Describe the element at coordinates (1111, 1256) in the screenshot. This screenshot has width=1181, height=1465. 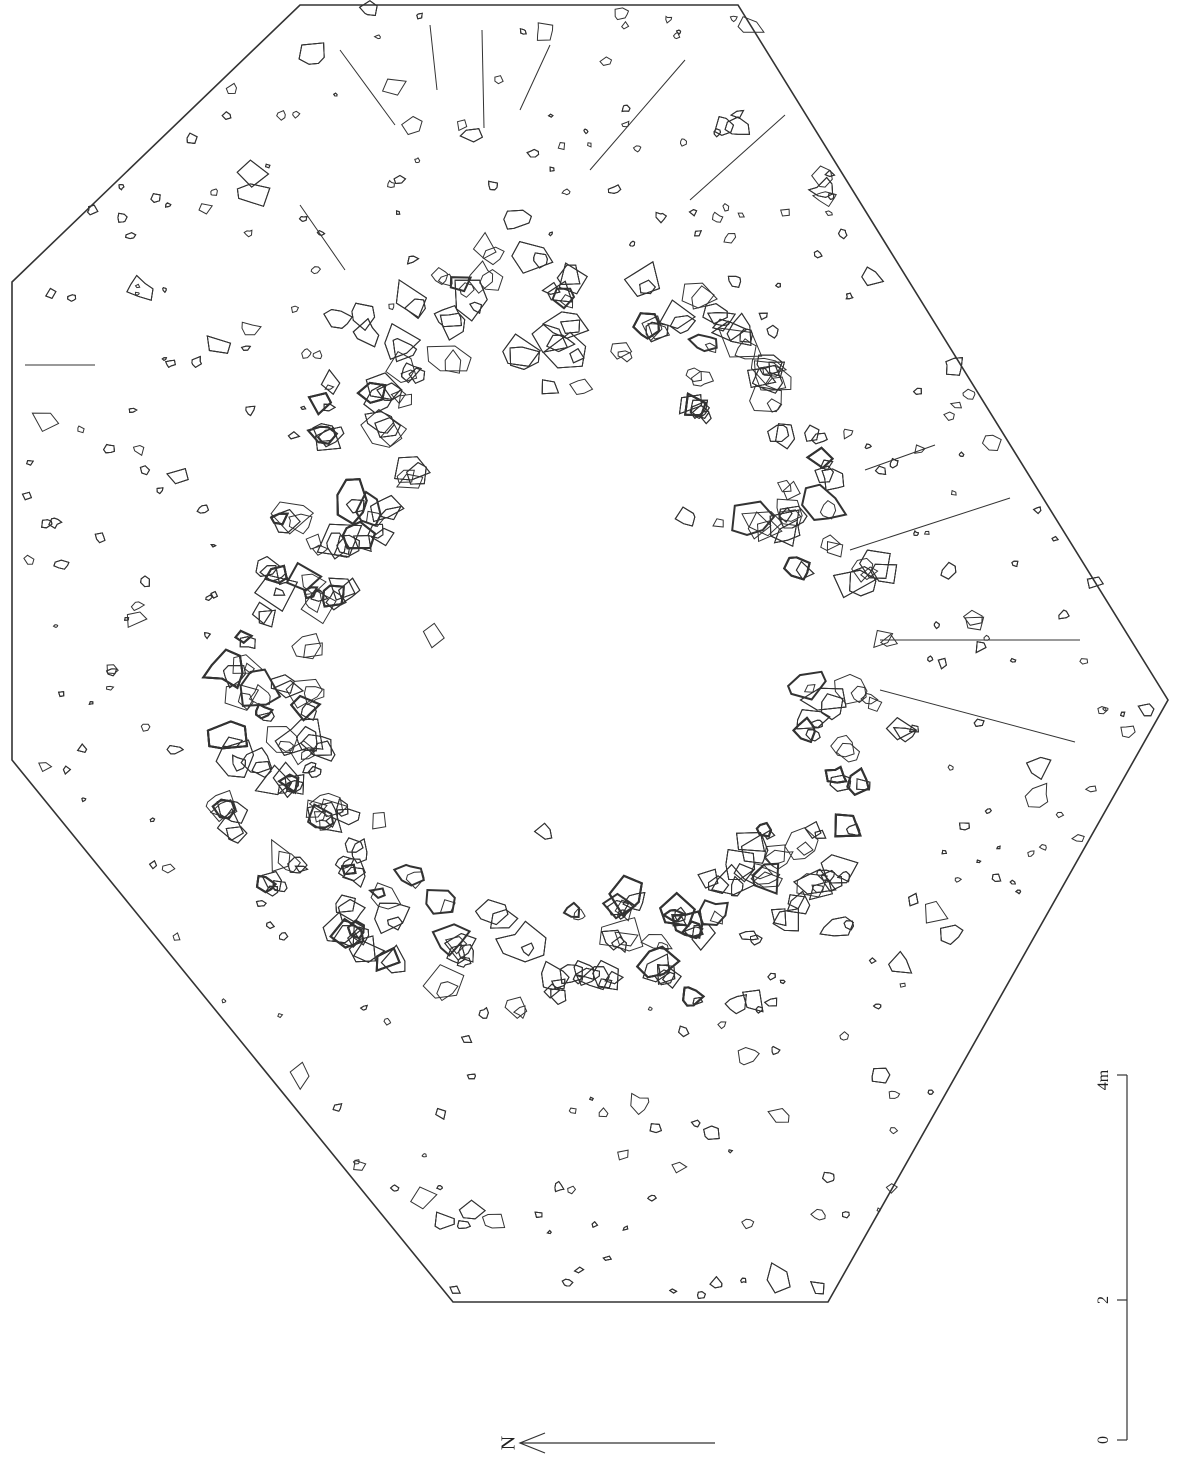
I see `scale-bar: 0 2 4m` at that location.